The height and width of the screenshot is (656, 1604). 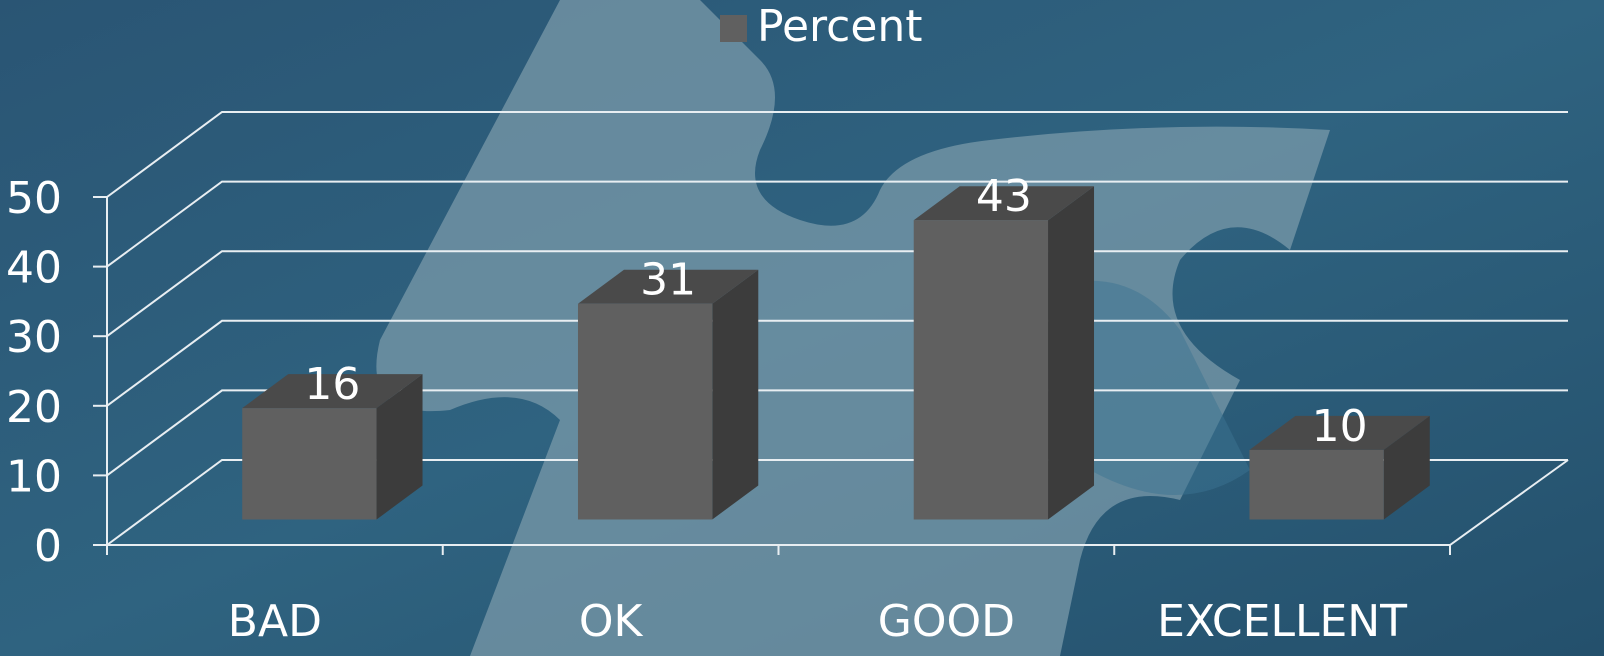 What do you see at coordinates (34, 268) in the screenshot?
I see `y-tick-label: 40` at bounding box center [34, 268].